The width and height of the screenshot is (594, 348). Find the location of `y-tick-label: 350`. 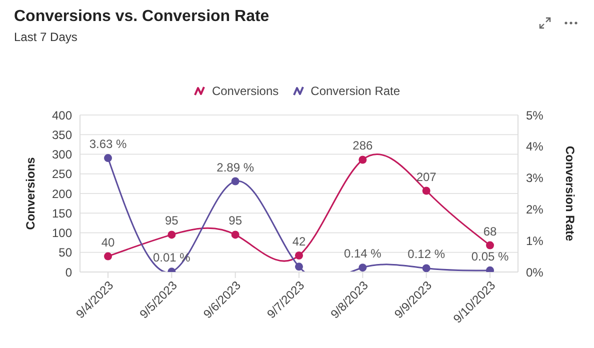

y-tick-label: 350 is located at coordinates (62, 135).